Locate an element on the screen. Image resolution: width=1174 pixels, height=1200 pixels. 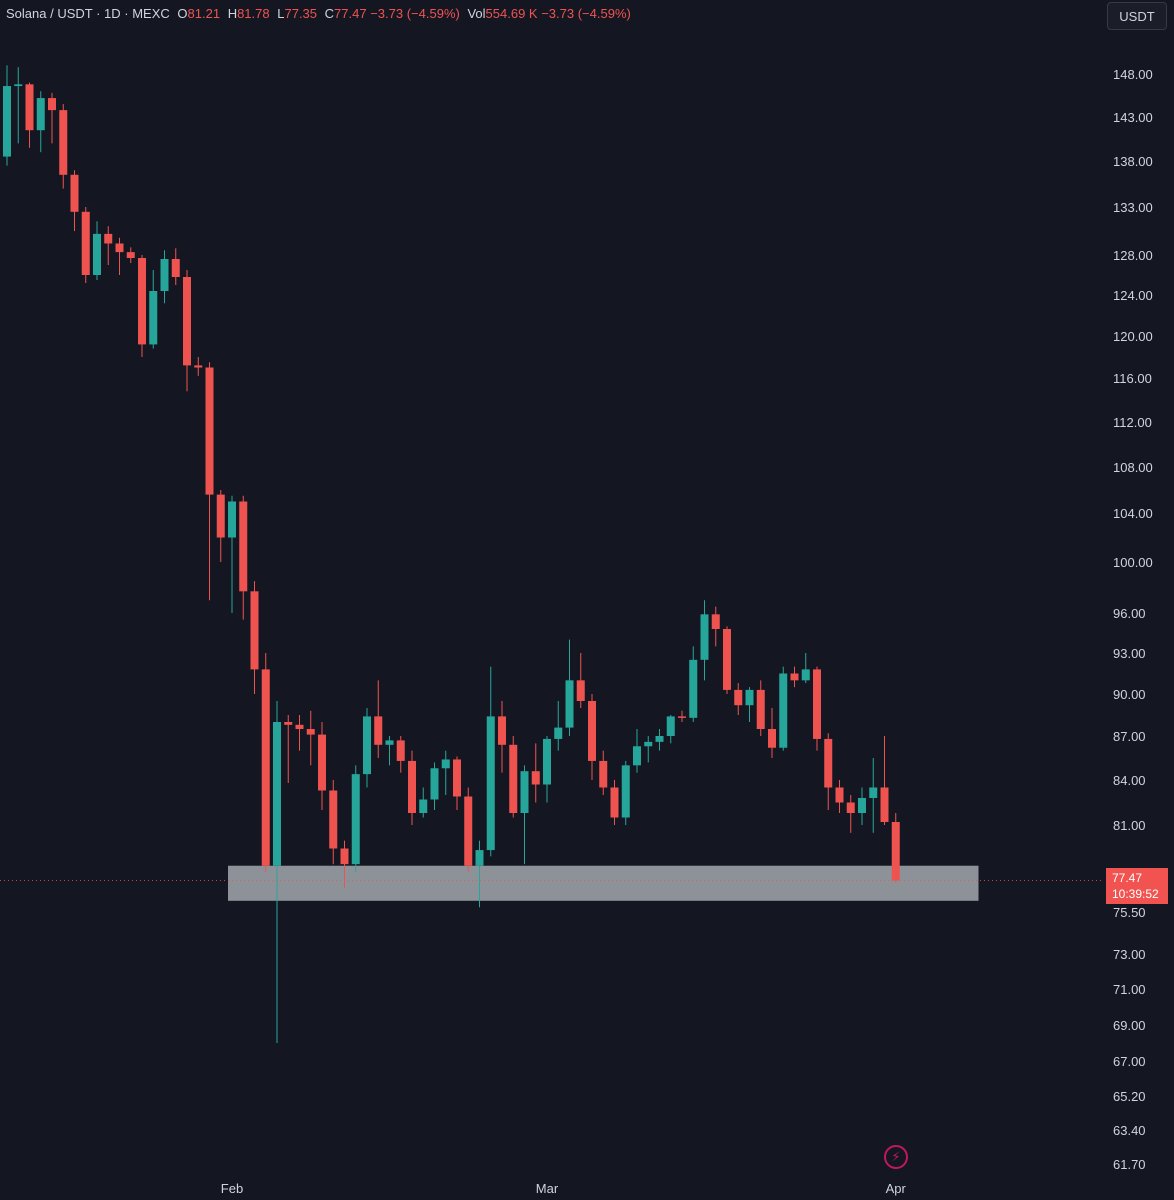
price-tick-label: 112.00 is located at coordinates (1132, 422).